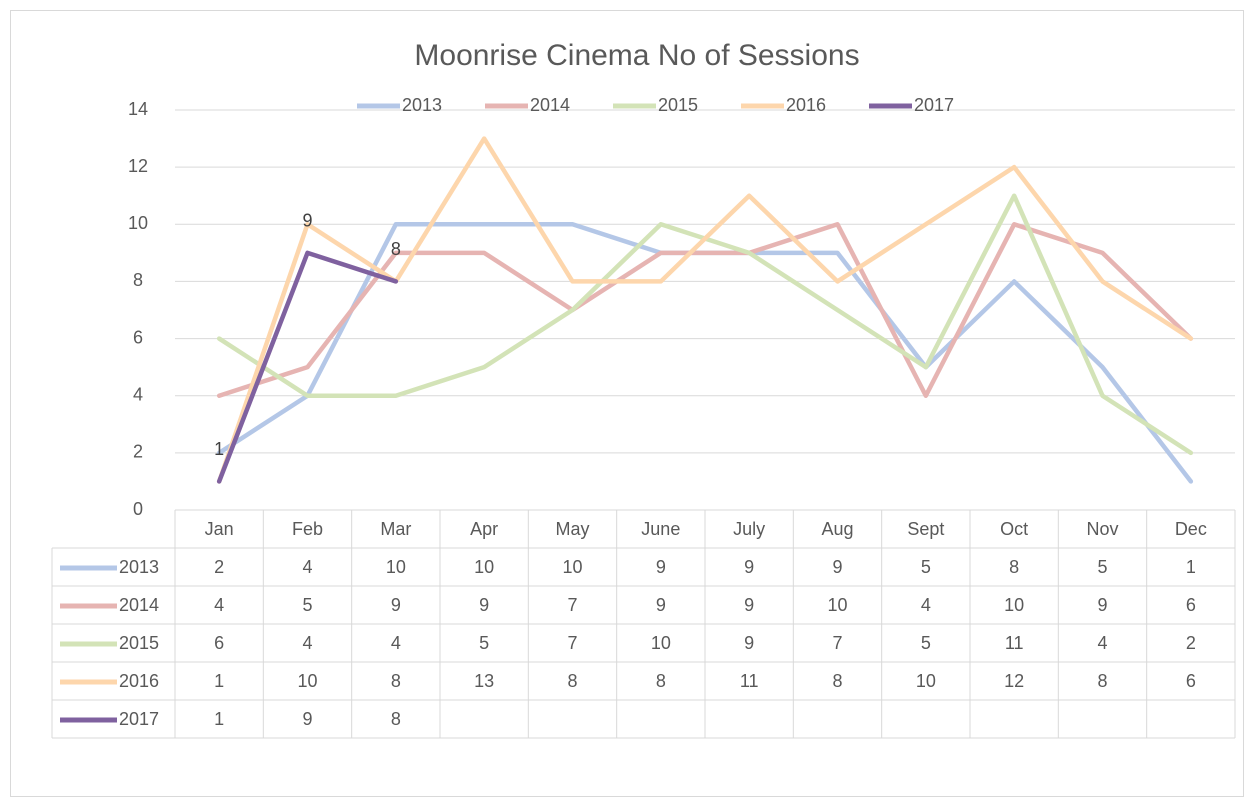 The height and width of the screenshot is (807, 1254). What do you see at coordinates (138, 166) in the screenshot?
I see `y-tick-label: 12` at bounding box center [138, 166].